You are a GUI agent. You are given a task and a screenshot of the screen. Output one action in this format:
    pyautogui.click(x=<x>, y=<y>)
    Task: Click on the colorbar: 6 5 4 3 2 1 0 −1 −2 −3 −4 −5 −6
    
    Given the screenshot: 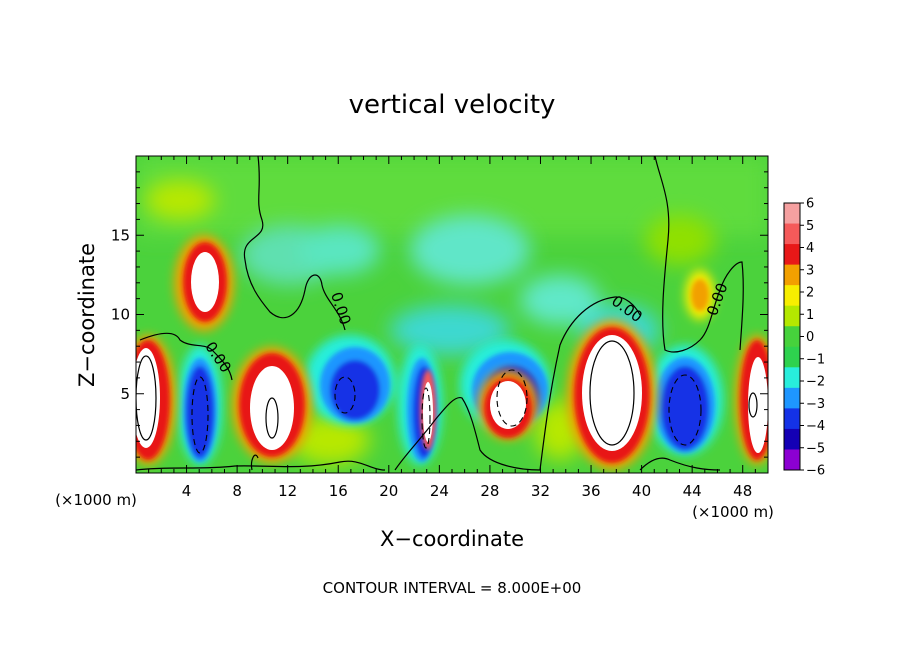 What is the action you would take?
    pyautogui.click(x=804, y=338)
    